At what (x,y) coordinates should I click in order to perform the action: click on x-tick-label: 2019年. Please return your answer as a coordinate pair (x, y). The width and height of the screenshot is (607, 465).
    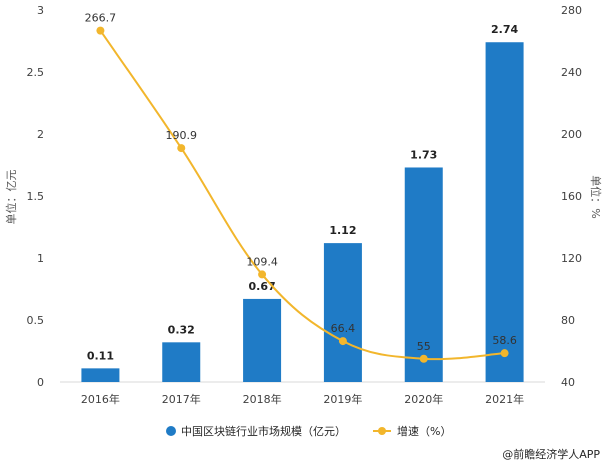
    Looking at the image, I should click on (342, 399).